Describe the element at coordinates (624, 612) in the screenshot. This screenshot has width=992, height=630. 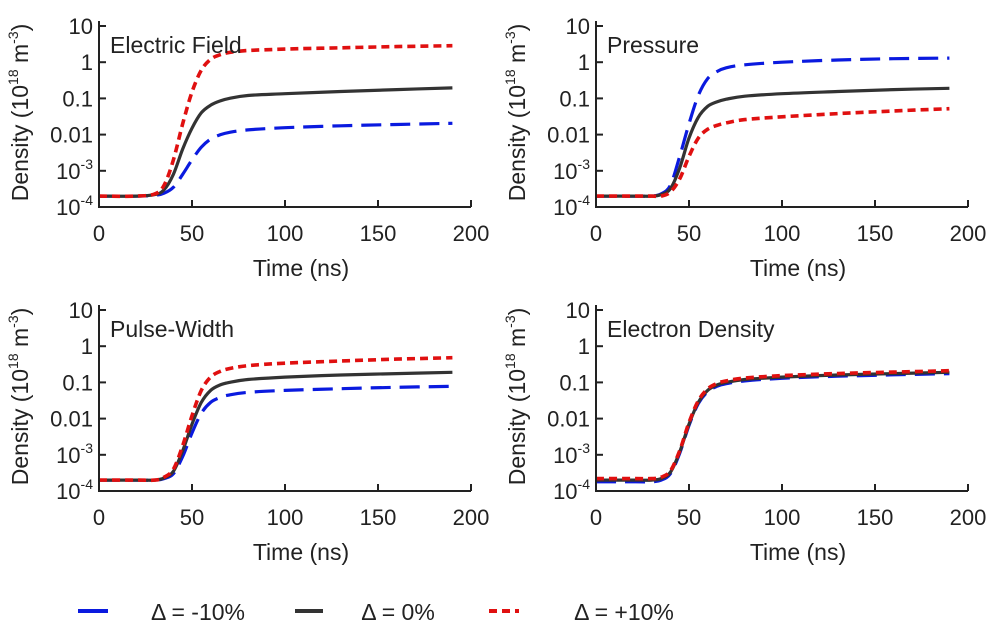
I see `legend-label: Δ = +10%` at that location.